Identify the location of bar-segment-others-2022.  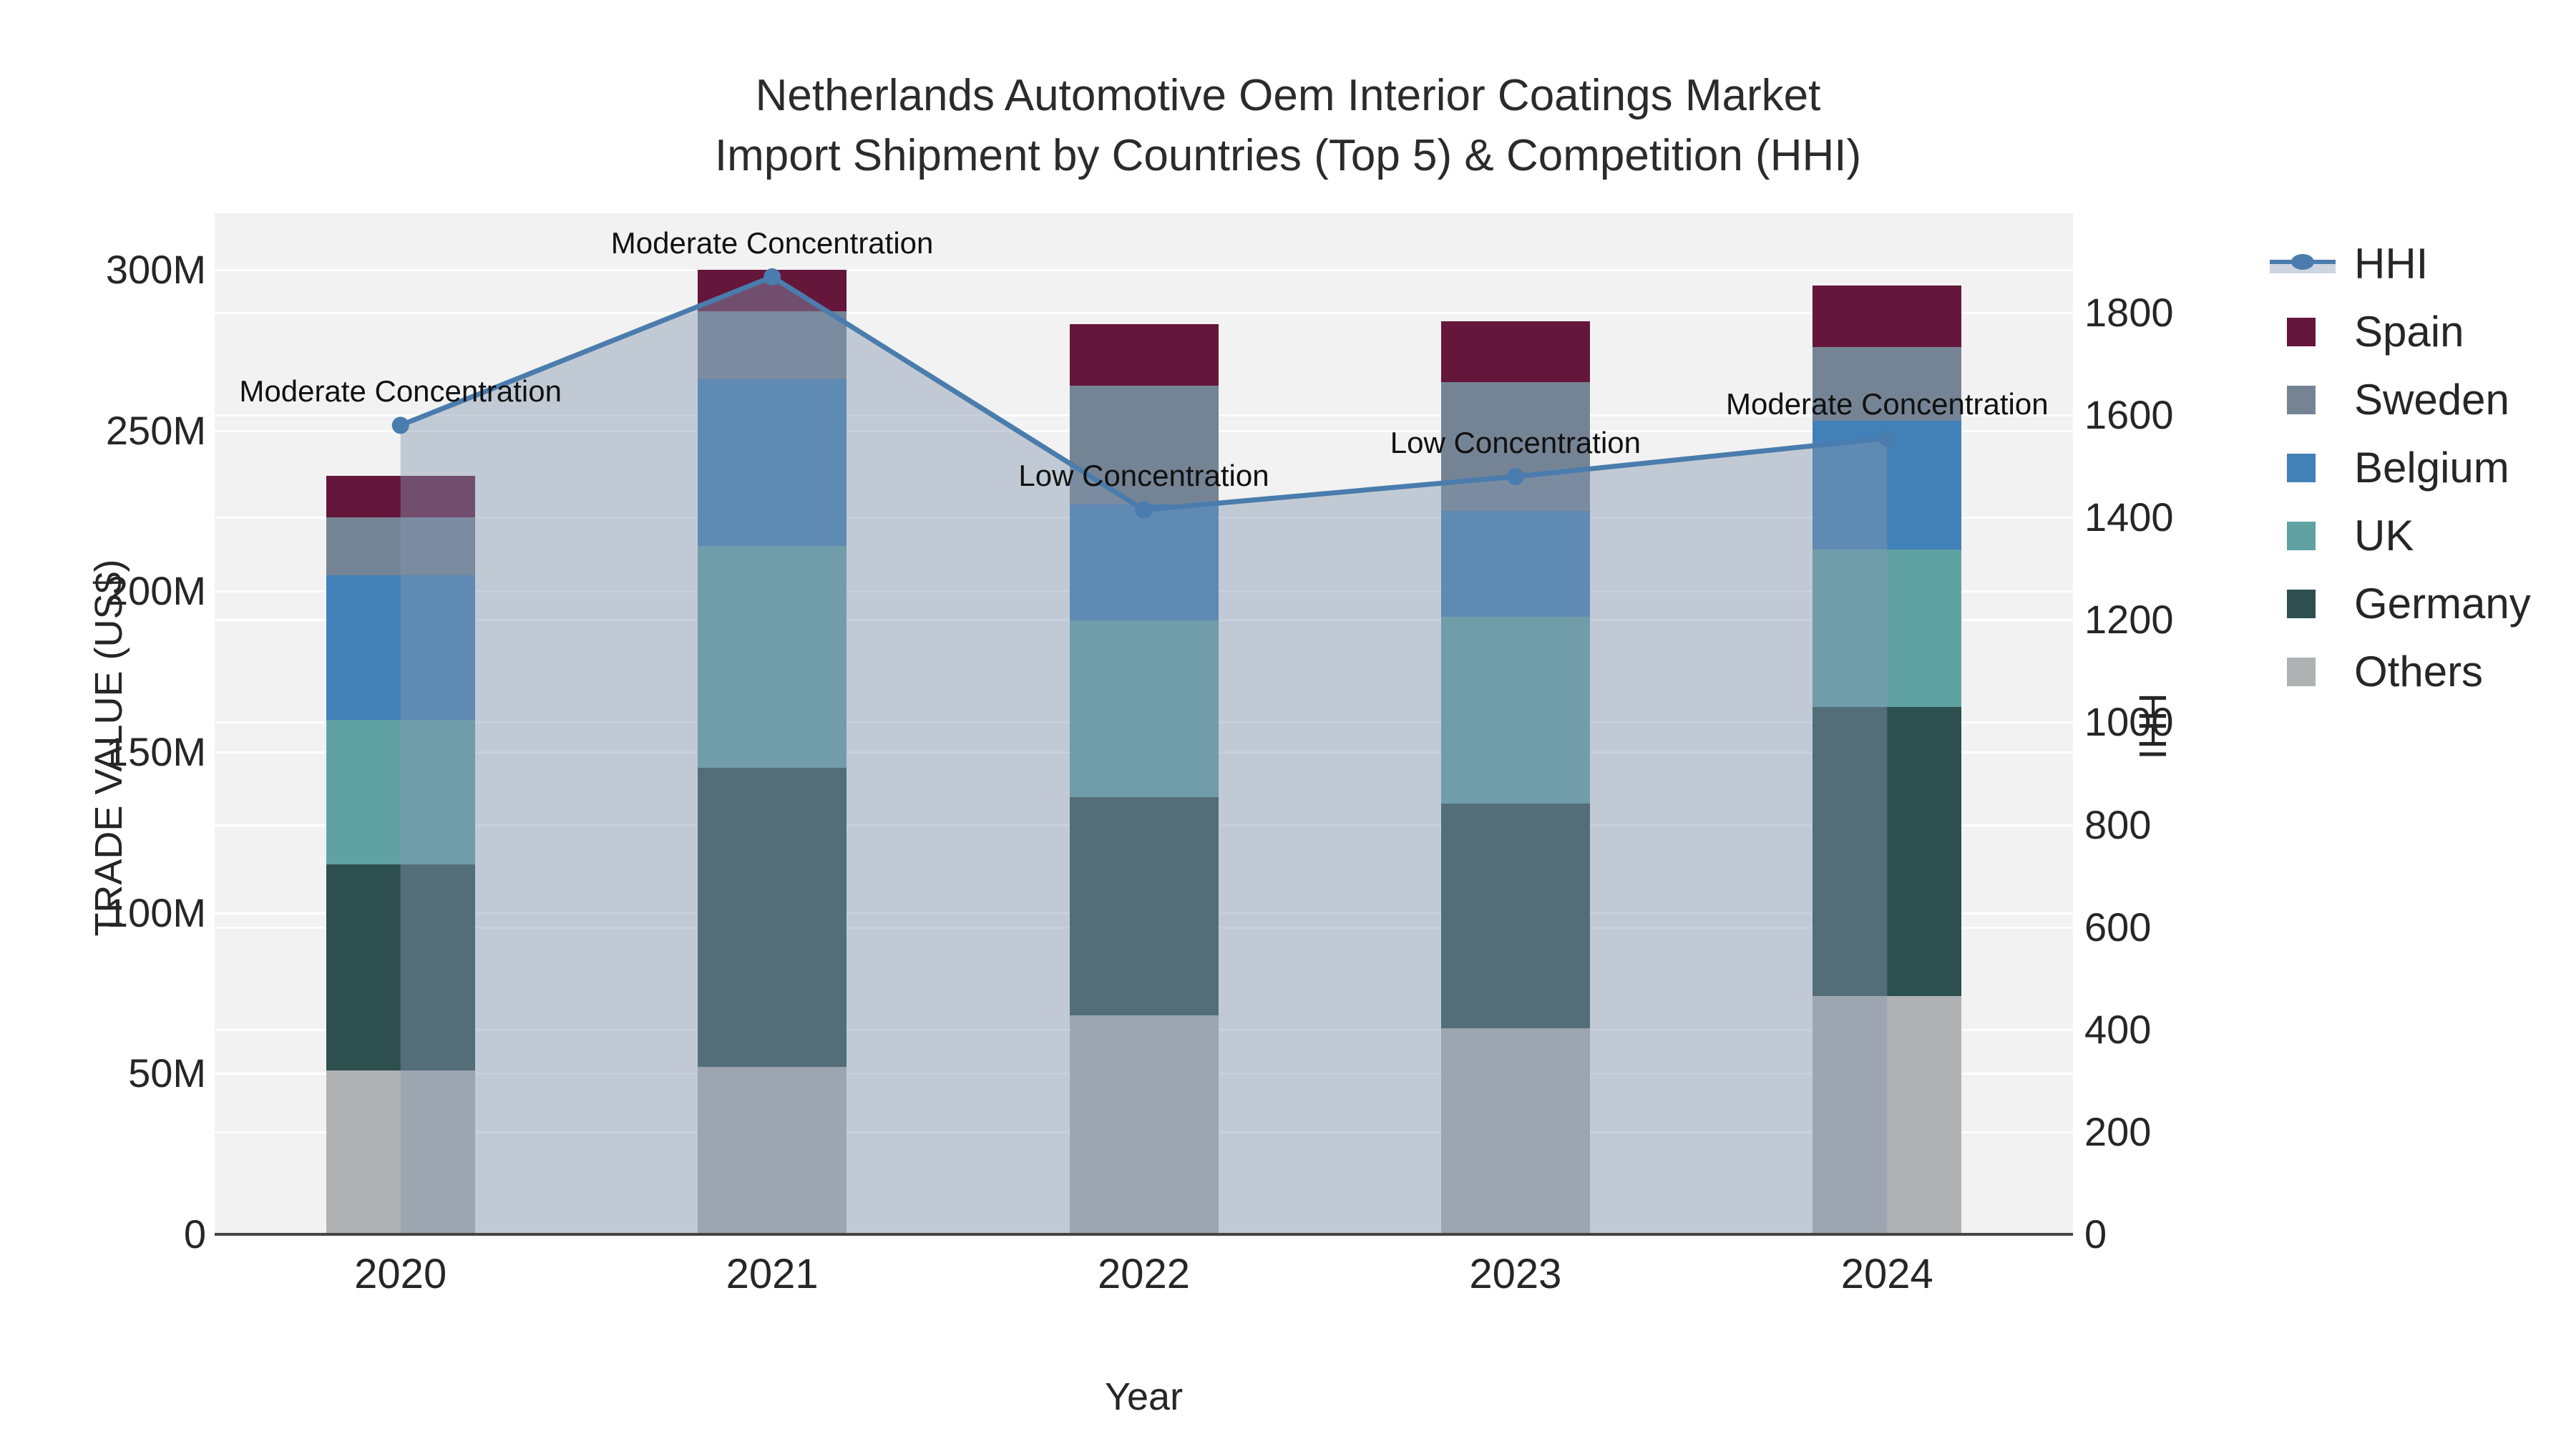
(1144, 1124).